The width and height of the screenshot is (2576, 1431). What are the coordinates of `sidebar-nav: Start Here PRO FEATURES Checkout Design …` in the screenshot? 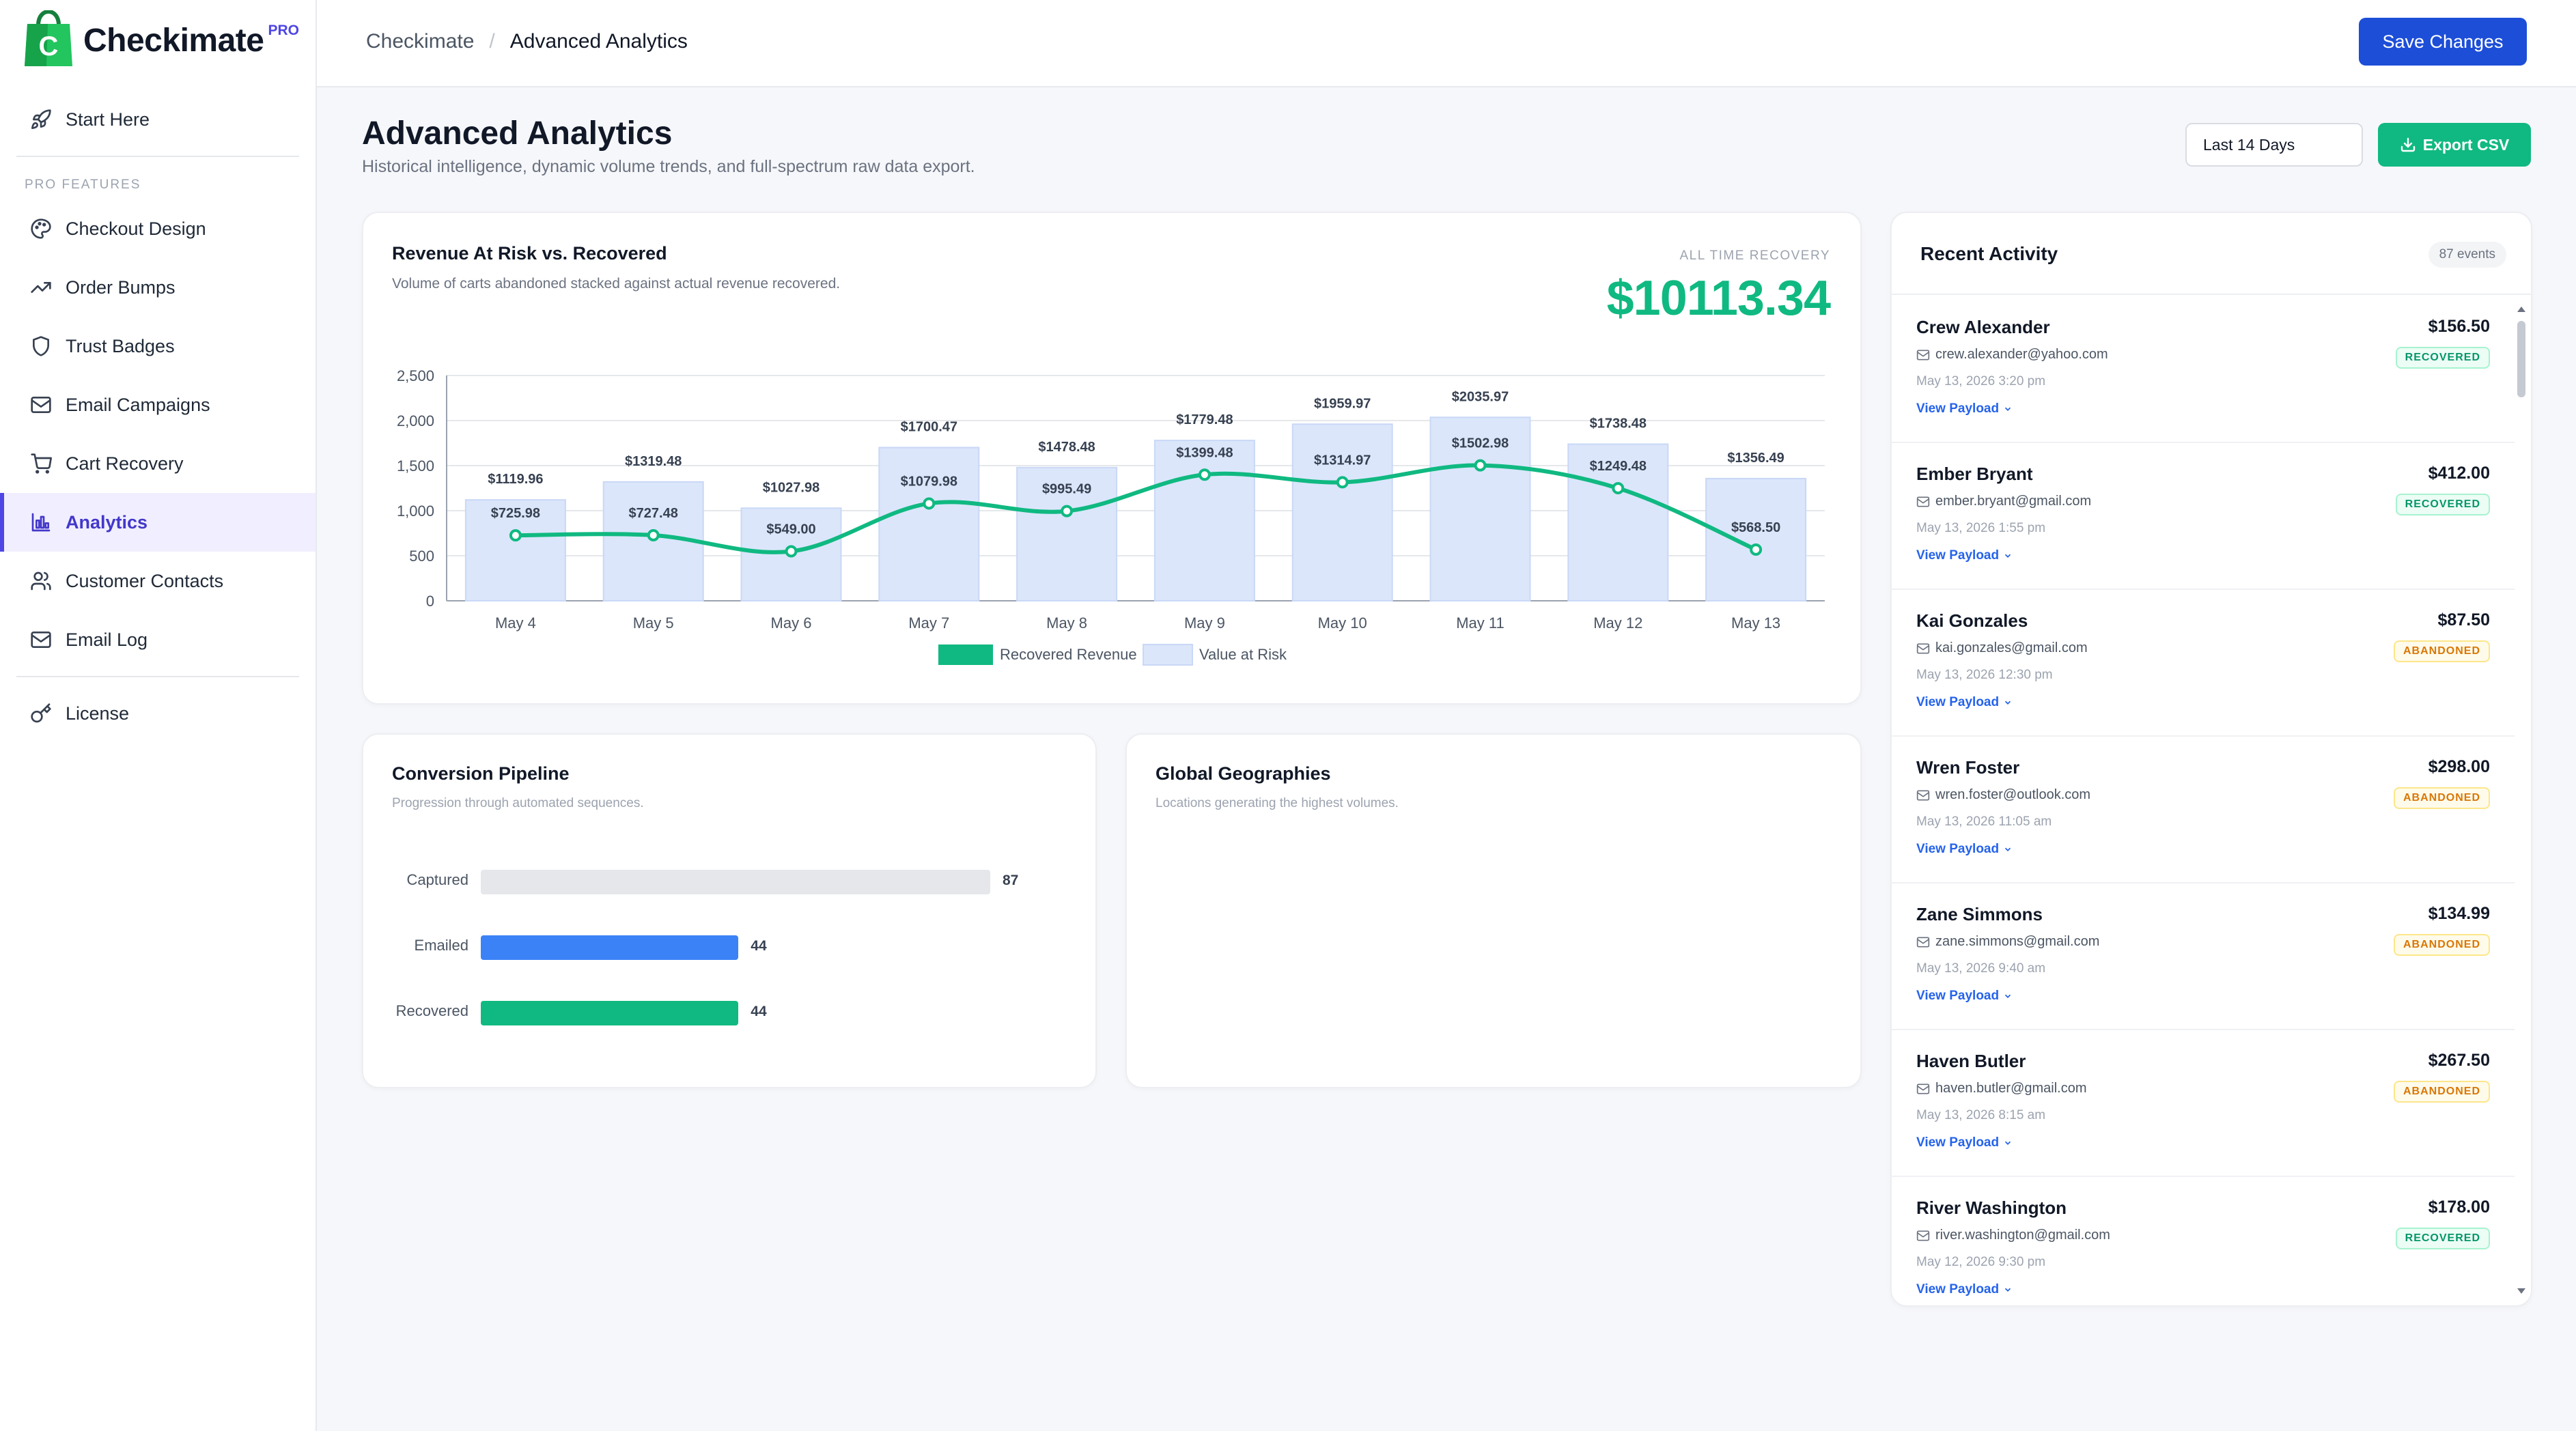 It's located at (158, 416).